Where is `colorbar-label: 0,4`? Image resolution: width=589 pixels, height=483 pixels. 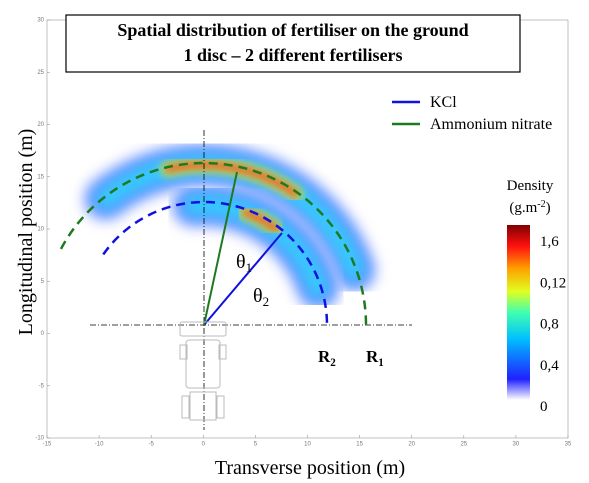 colorbar-label: 0,4 is located at coordinates (549, 366).